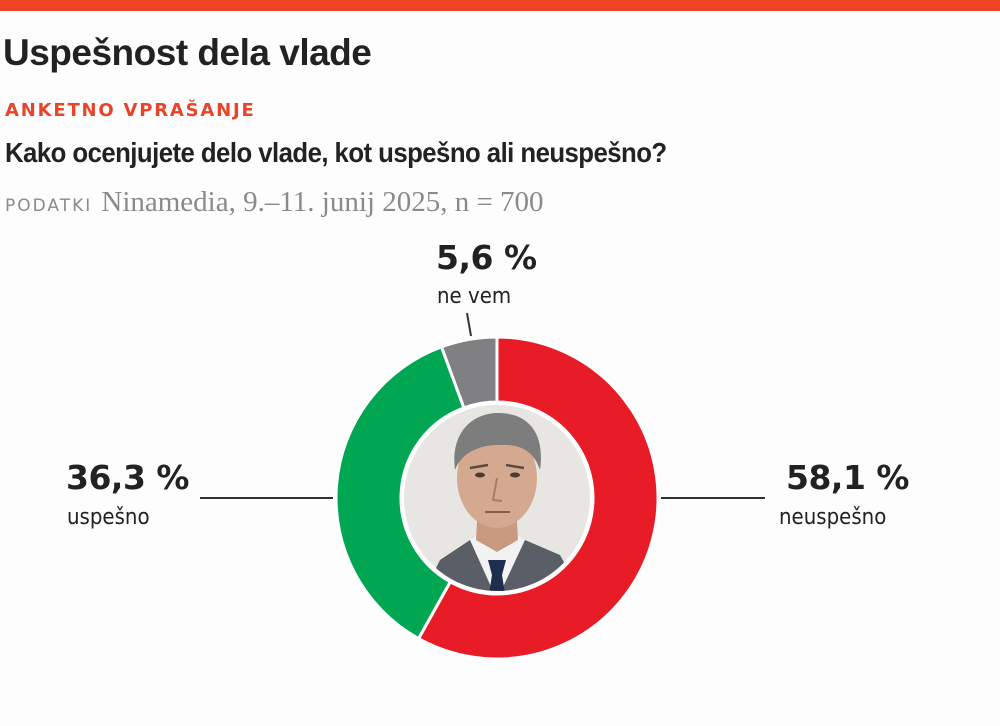 This screenshot has width=1000, height=726. What do you see at coordinates (130, 110) in the screenshot?
I see `kicker-label: ANKETNO VPRAŠANJE` at bounding box center [130, 110].